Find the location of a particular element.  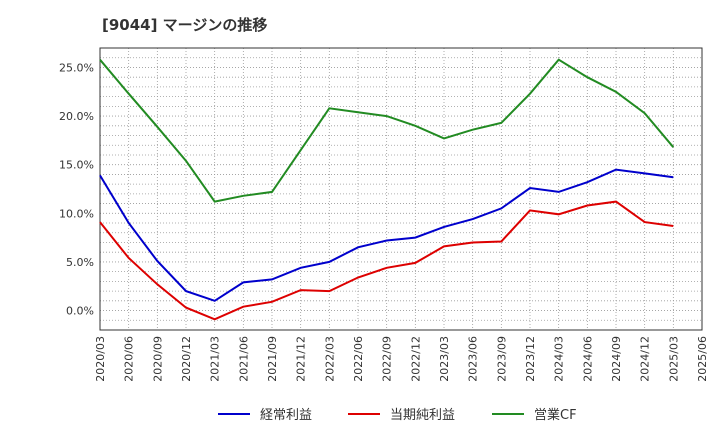

x-tick-label: 2023/06 is located at coordinates (473, 359).